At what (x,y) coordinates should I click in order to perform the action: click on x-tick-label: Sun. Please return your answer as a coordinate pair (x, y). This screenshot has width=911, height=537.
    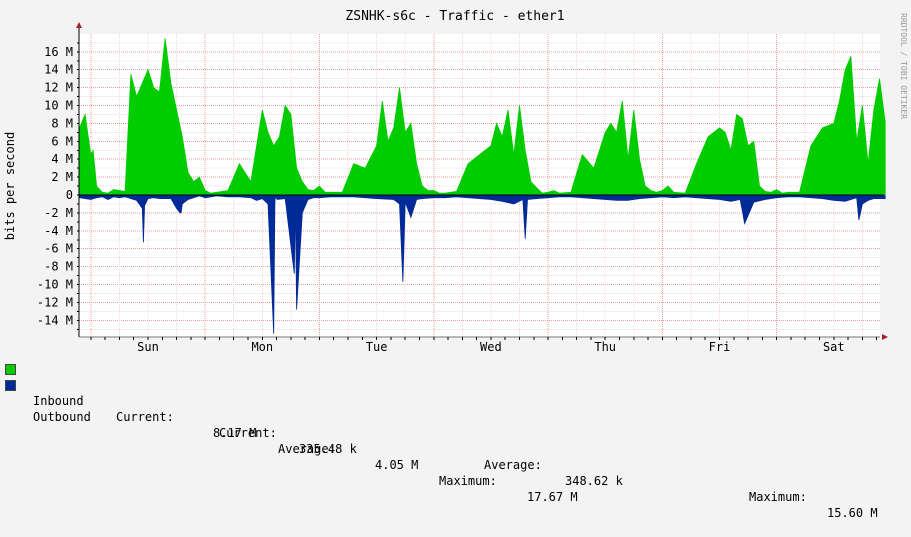
    Looking at the image, I should click on (148, 347).